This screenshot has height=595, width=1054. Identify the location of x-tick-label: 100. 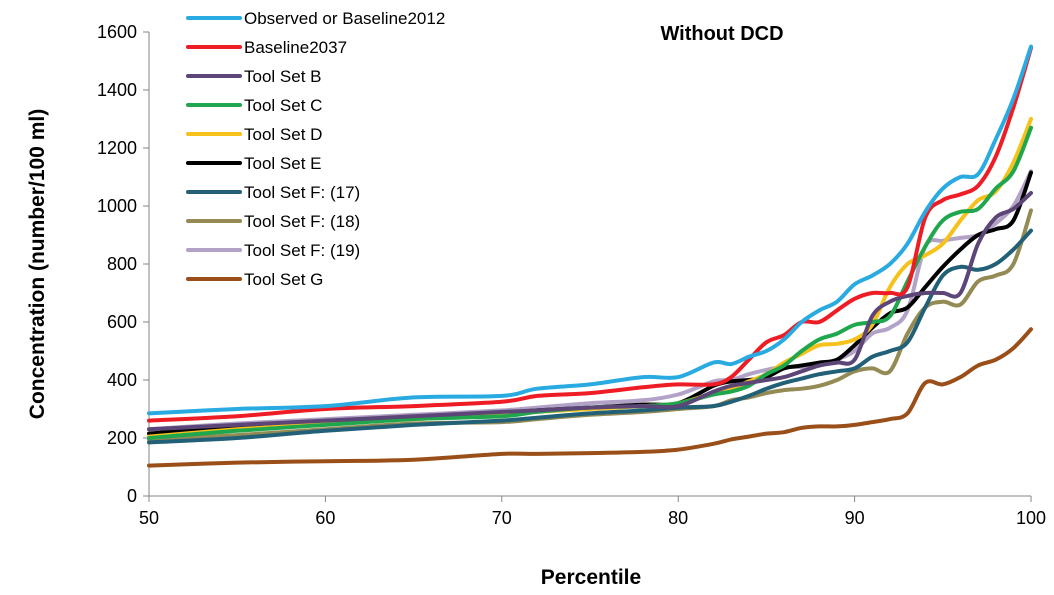
(1031, 518).